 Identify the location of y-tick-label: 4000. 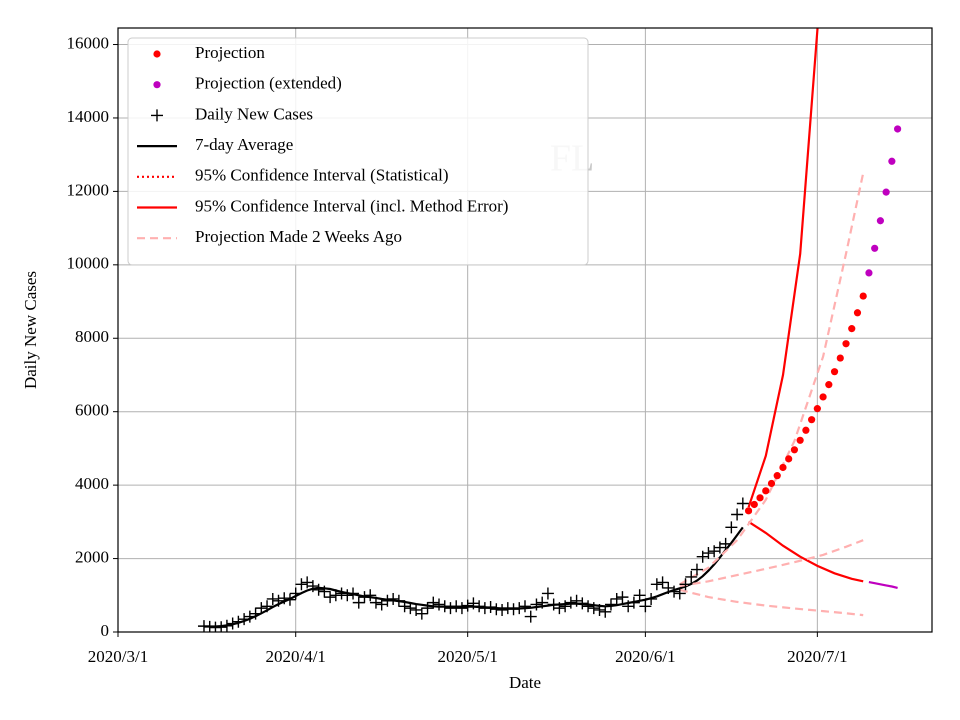
(92, 483).